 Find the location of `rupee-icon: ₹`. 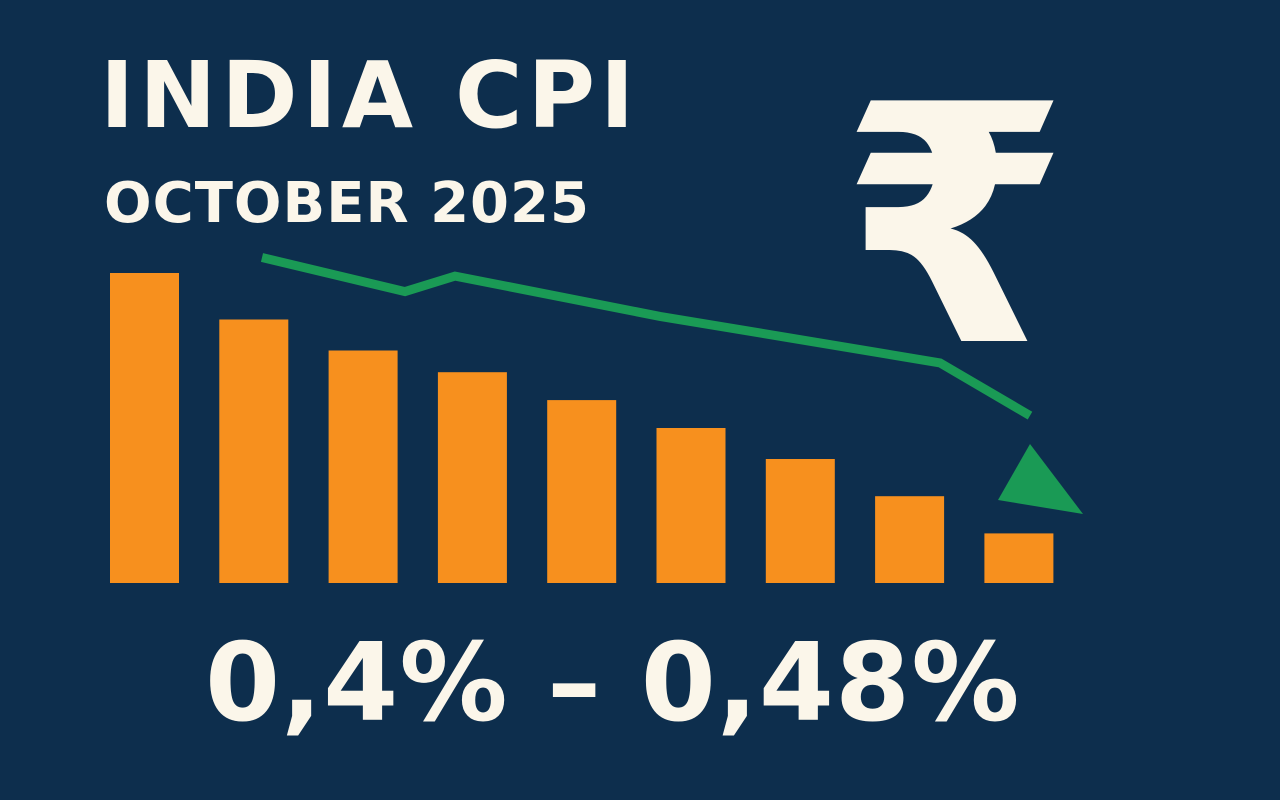

rupee-icon: ₹ is located at coordinates (955, 227).